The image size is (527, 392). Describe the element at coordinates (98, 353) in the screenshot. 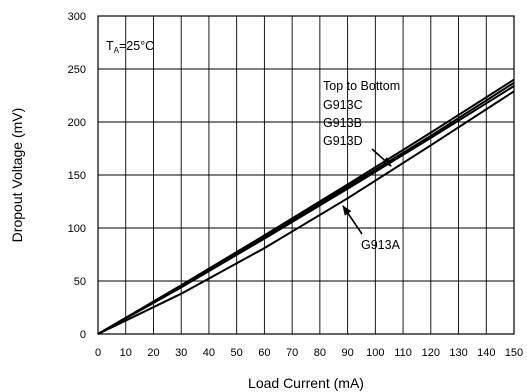

I see `x-tick-label: 0` at that location.